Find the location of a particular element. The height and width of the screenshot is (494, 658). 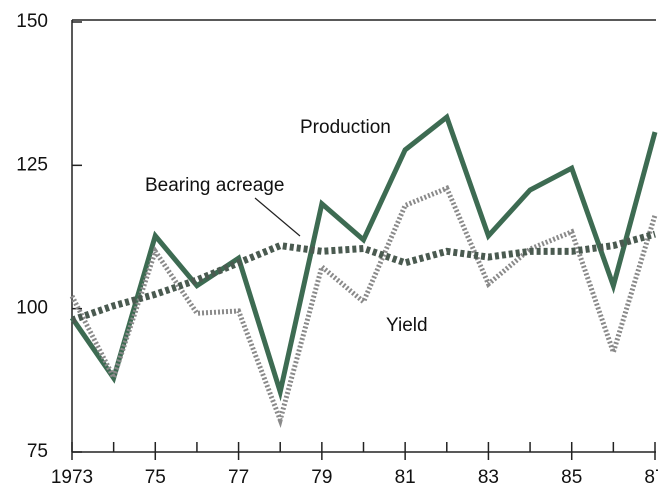

x-tick-label: 85 is located at coordinates (571, 477).